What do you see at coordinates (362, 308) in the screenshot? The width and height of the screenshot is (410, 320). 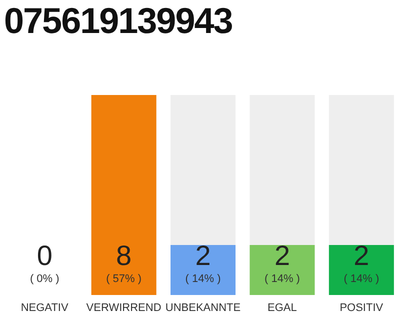 I see `x-tick-label: POSITIV` at bounding box center [362, 308].